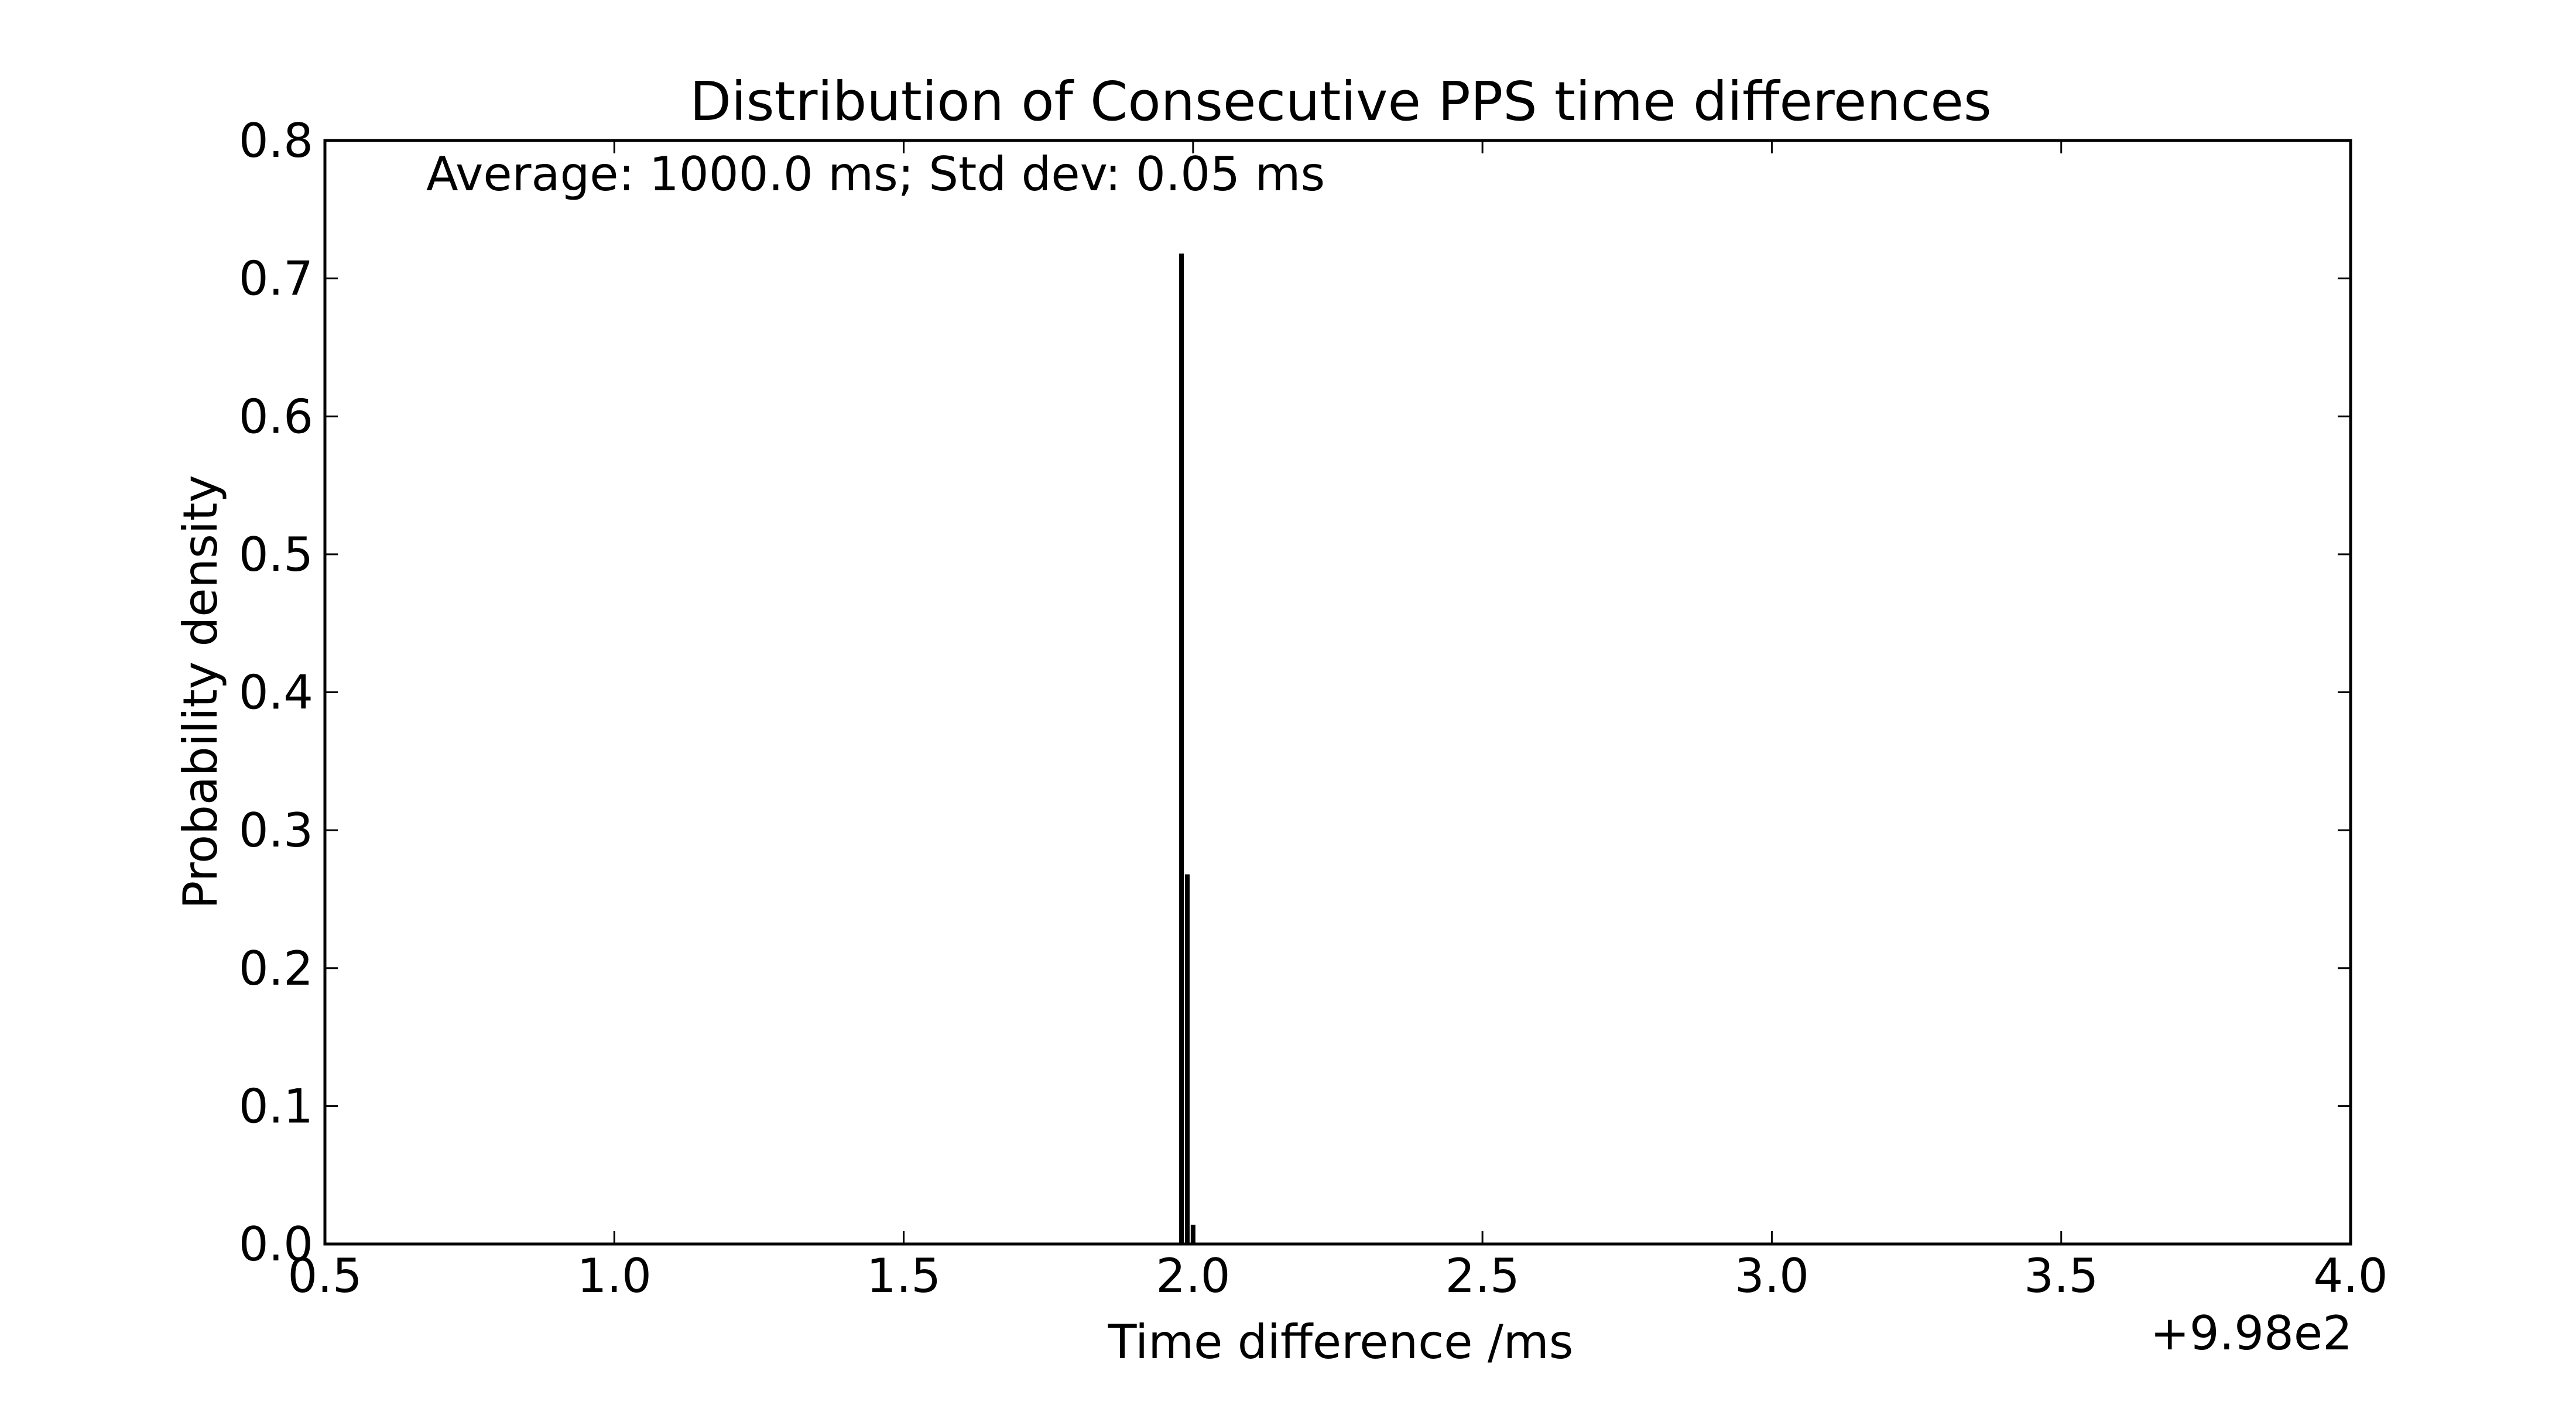 This screenshot has height=1405, width=2576. What do you see at coordinates (276, 141) in the screenshot?
I see `y-tick-label: 0.8` at bounding box center [276, 141].